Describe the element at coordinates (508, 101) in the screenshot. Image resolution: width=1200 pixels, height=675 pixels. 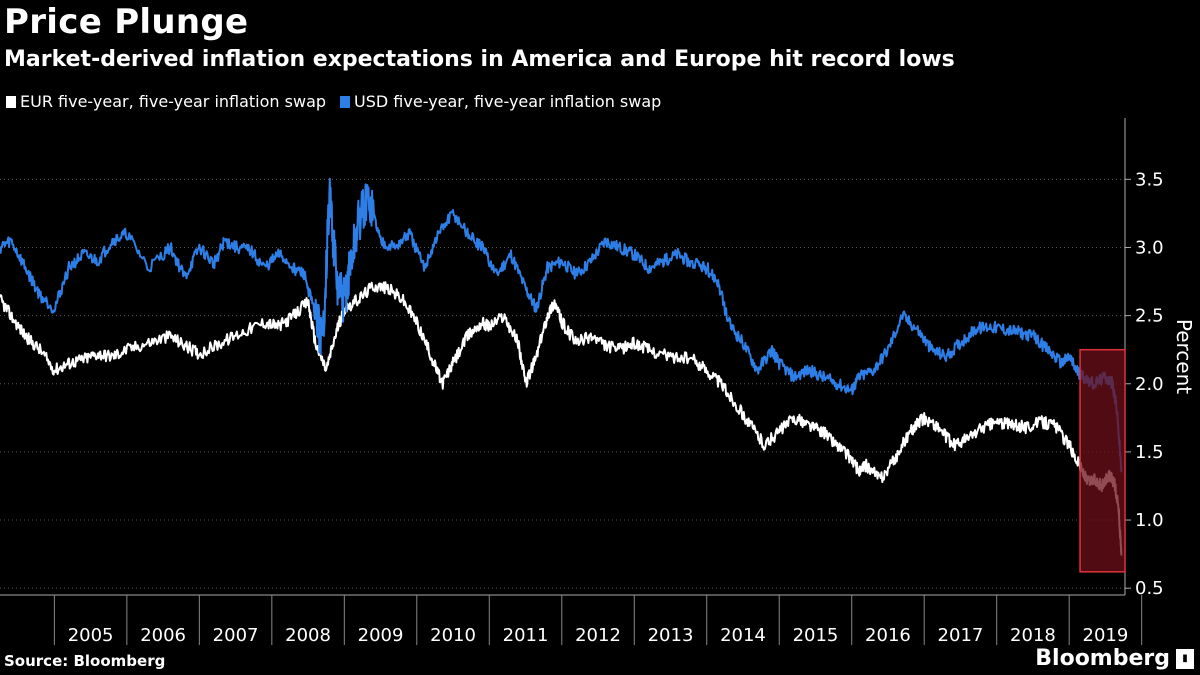
I see `legend-label-usd: USD five-year, five-year inflation swap` at that location.